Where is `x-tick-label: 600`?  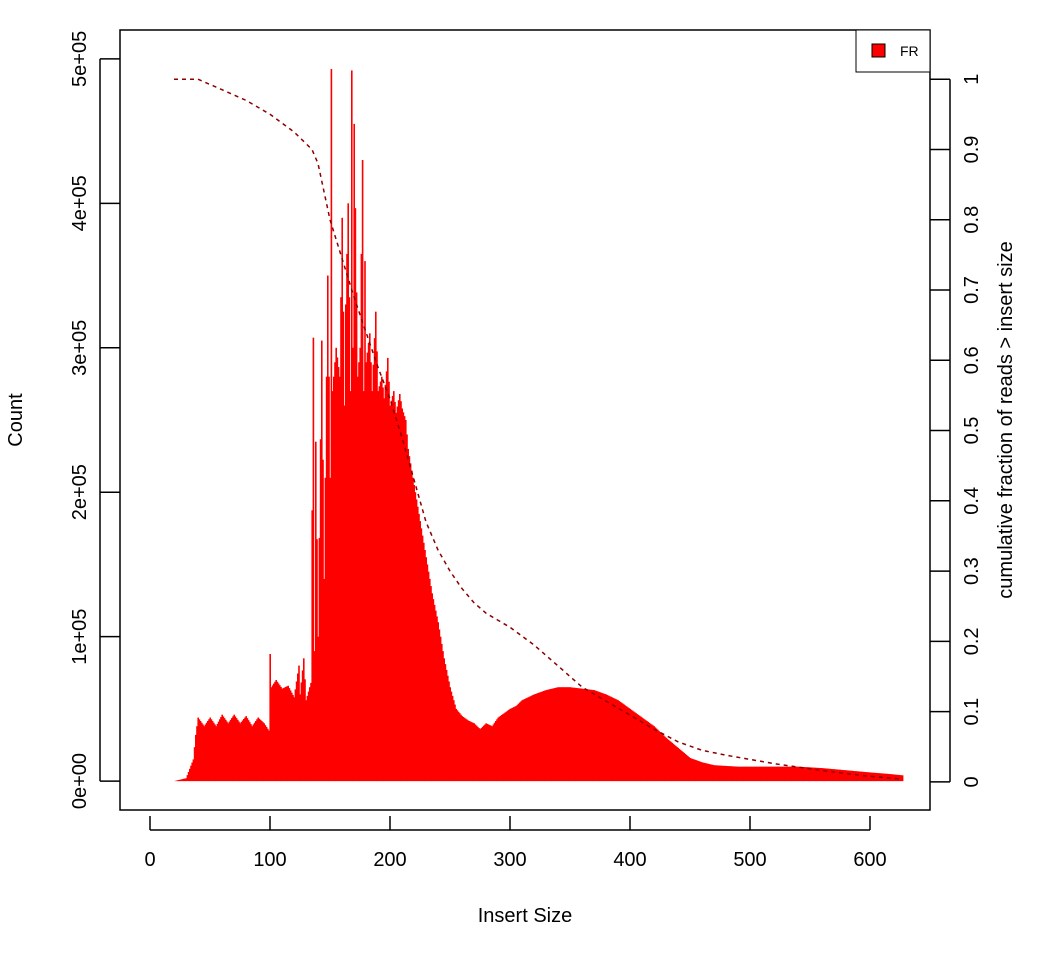 x-tick-label: 600 is located at coordinates (869, 860).